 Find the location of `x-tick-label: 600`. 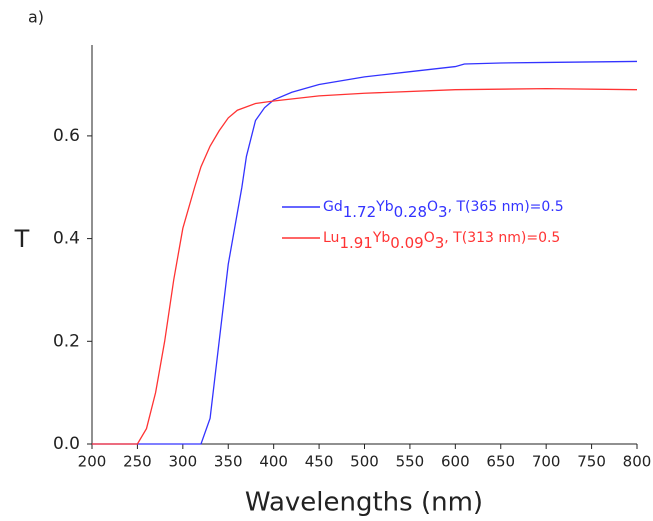

x-tick-label: 600 is located at coordinates (455, 462).